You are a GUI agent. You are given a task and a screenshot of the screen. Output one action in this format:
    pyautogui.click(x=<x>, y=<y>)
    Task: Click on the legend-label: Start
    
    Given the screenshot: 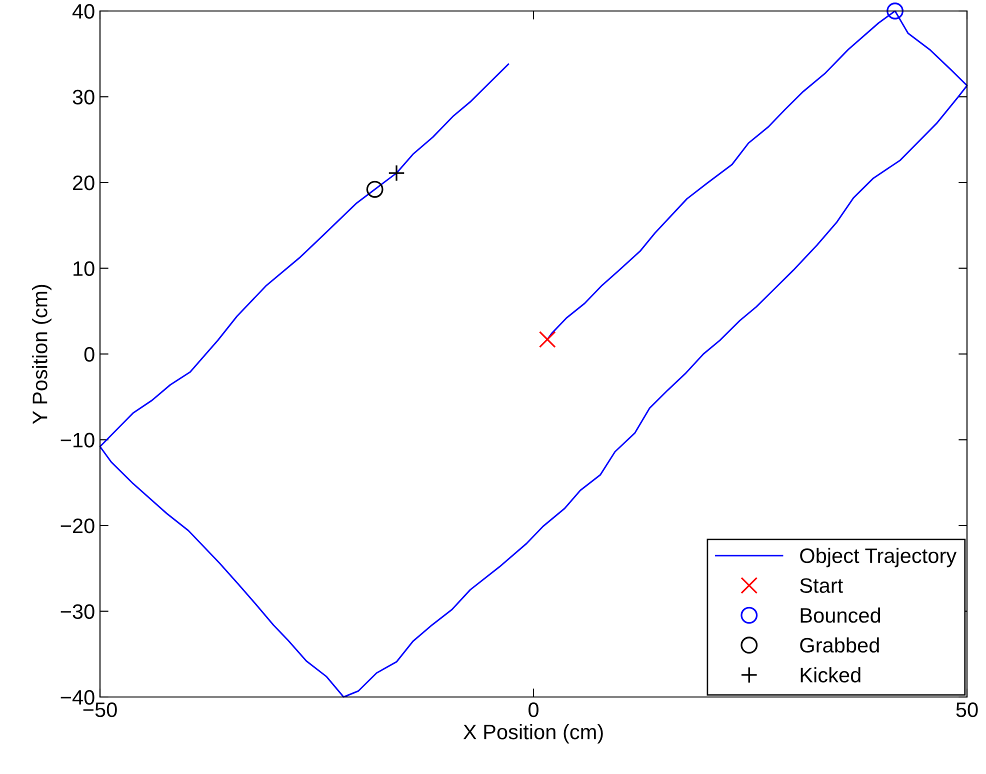 What is the action you would take?
    pyautogui.click(x=821, y=585)
    